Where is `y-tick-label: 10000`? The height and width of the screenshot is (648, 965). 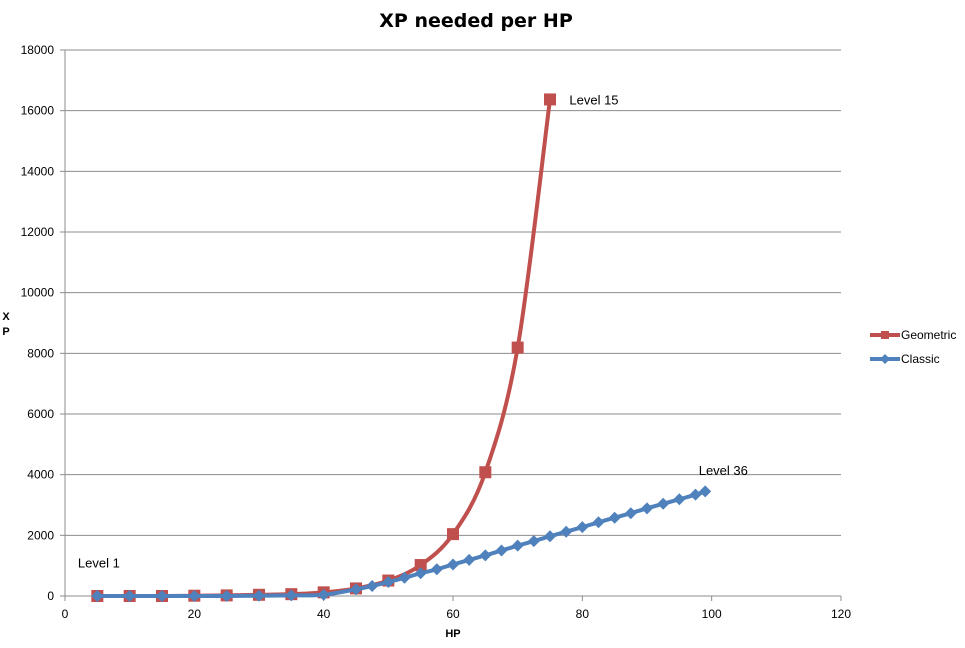
y-tick-label: 10000 is located at coordinates (38, 293).